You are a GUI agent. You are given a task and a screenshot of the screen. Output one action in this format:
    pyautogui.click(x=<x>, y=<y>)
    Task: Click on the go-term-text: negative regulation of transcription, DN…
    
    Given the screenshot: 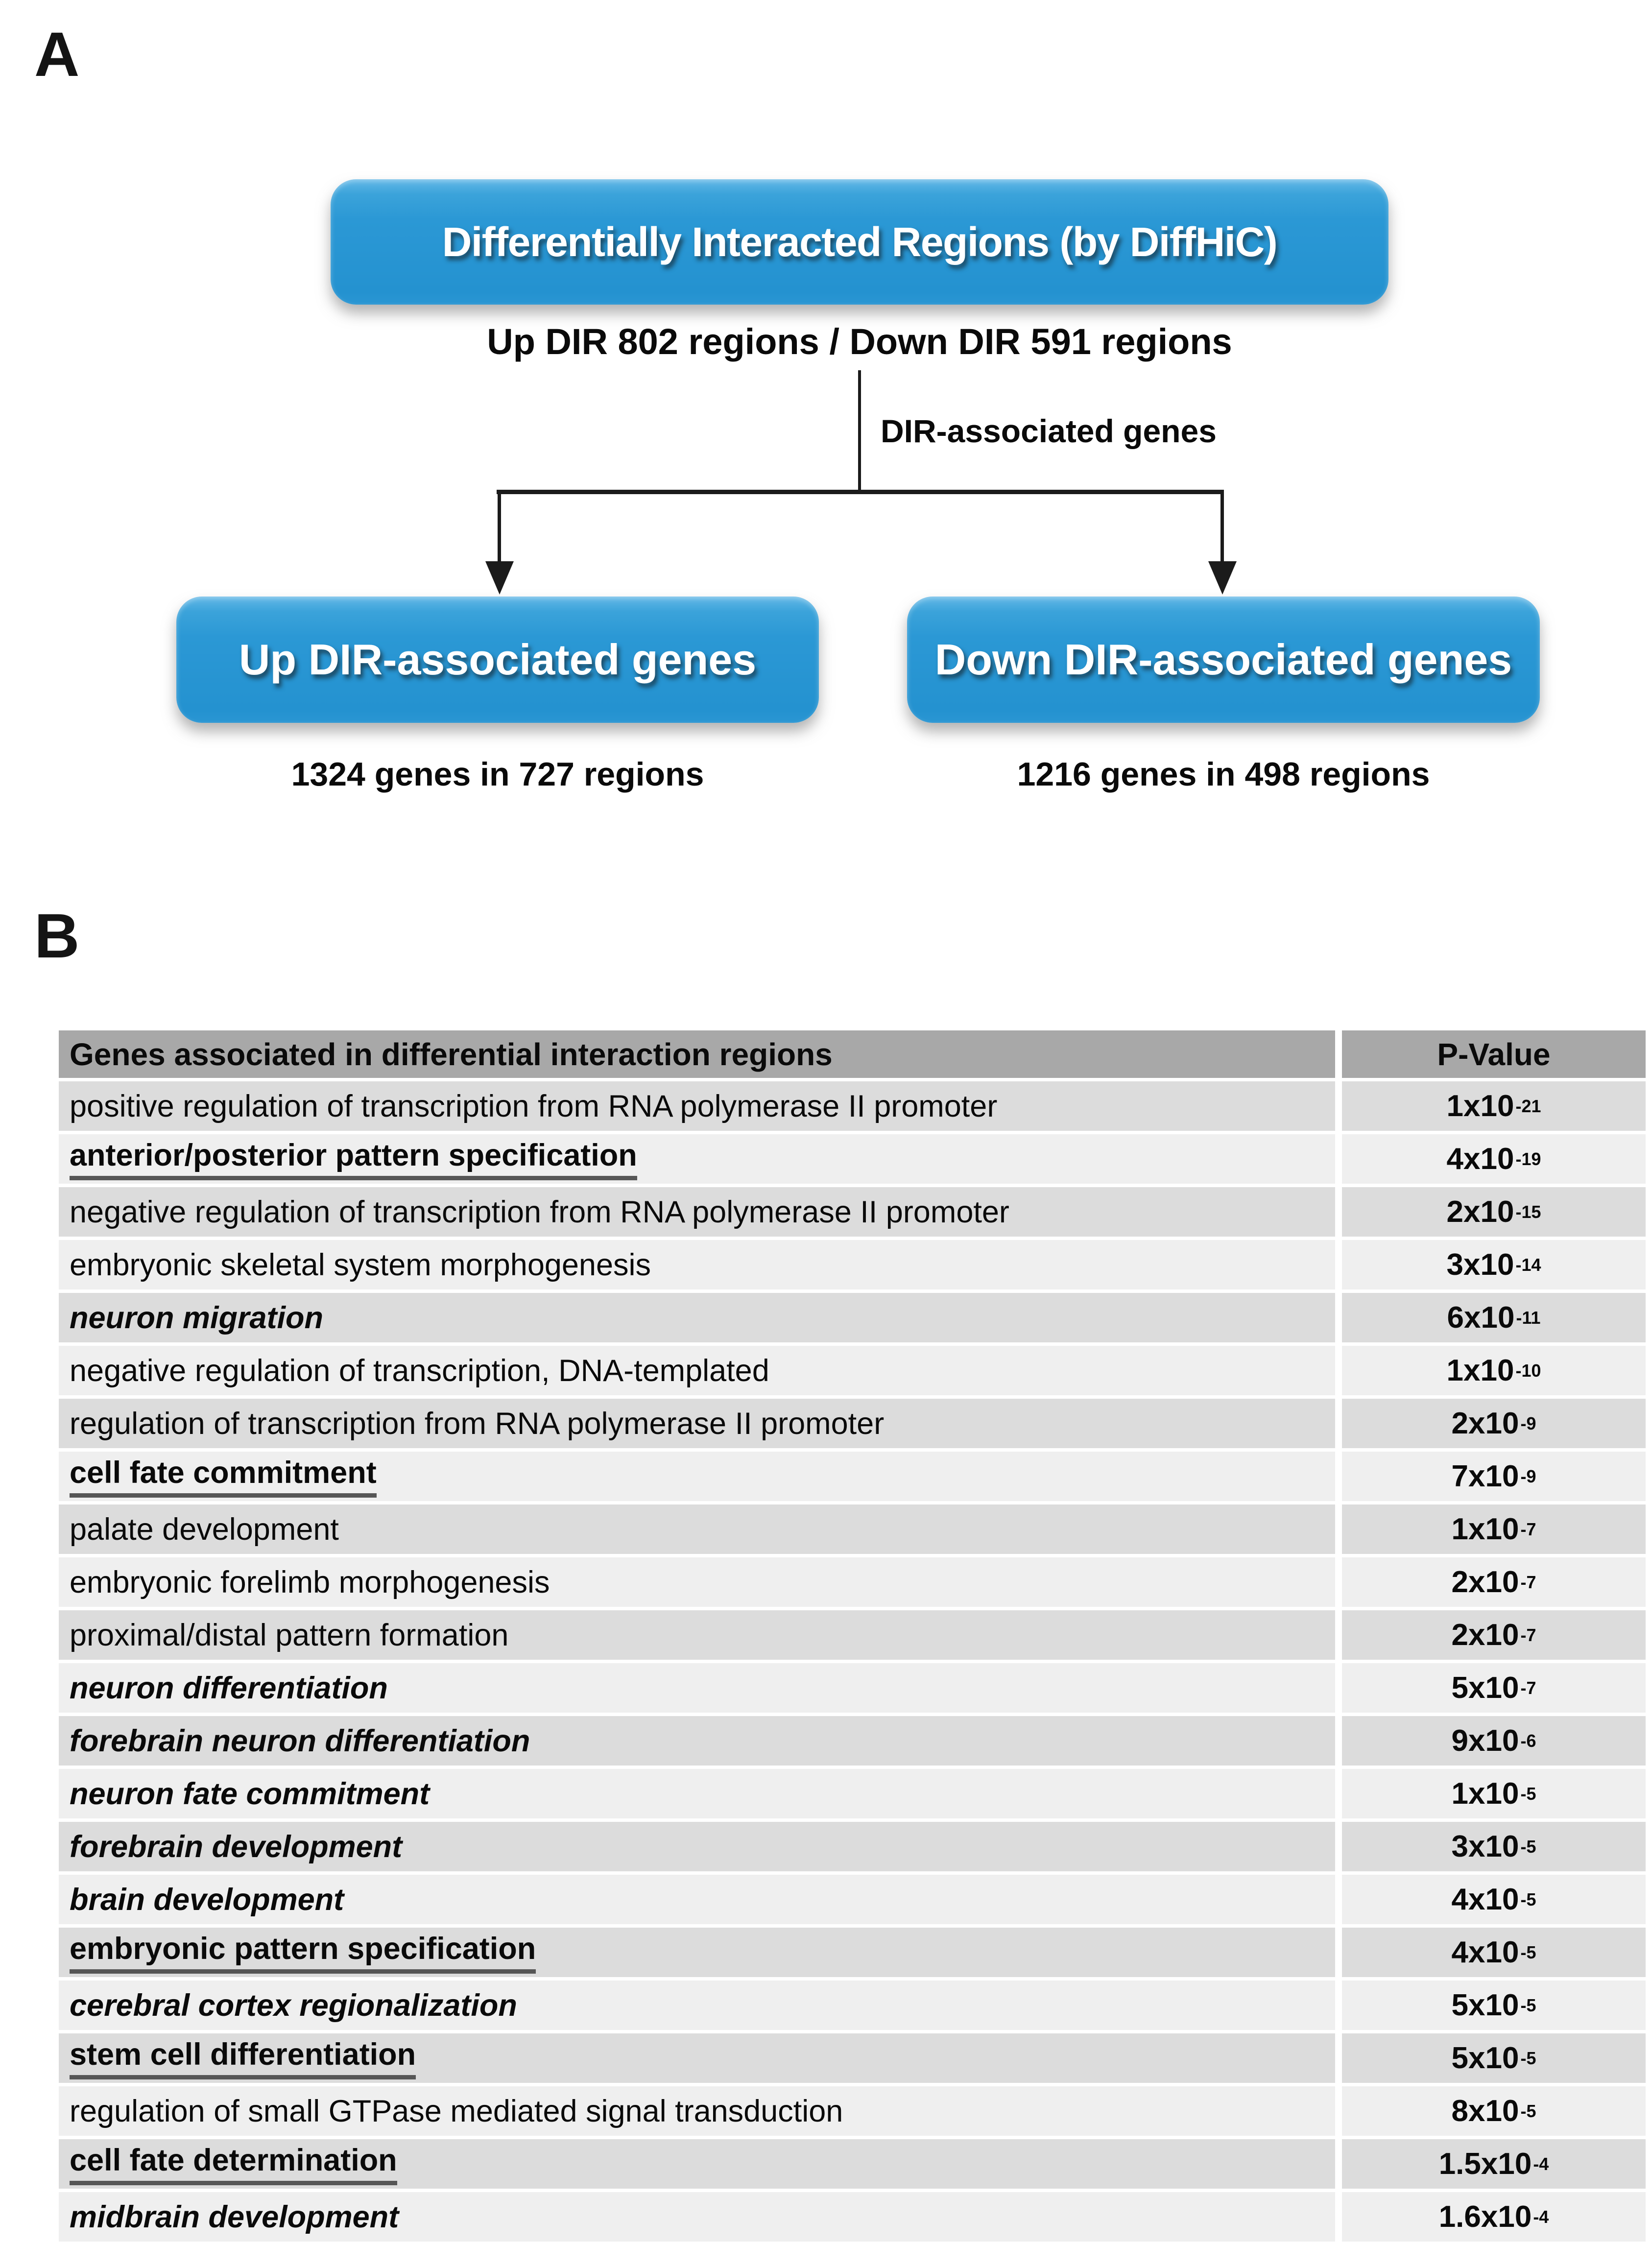 What is the action you would take?
    pyautogui.click(x=419, y=1370)
    